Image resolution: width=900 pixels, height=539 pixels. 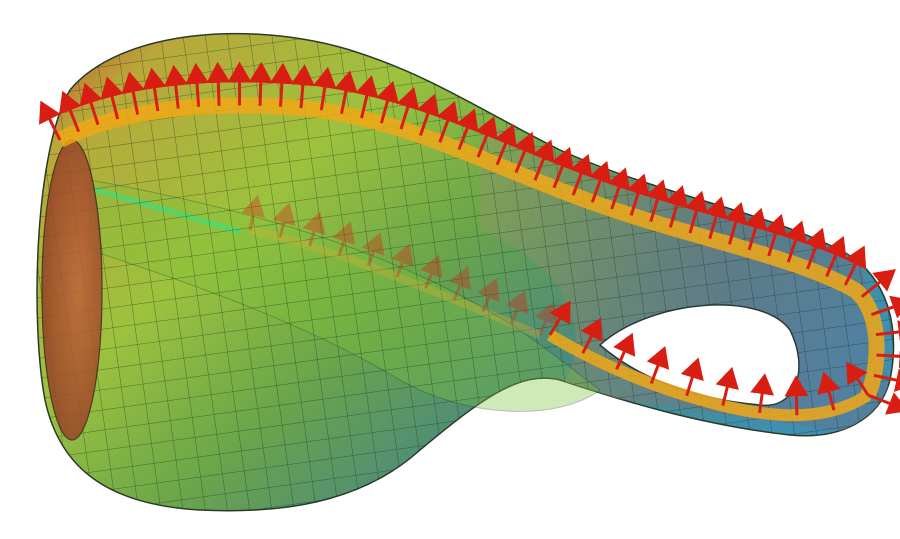 I want to click on orange-band-faint, so click(x=395, y=282).